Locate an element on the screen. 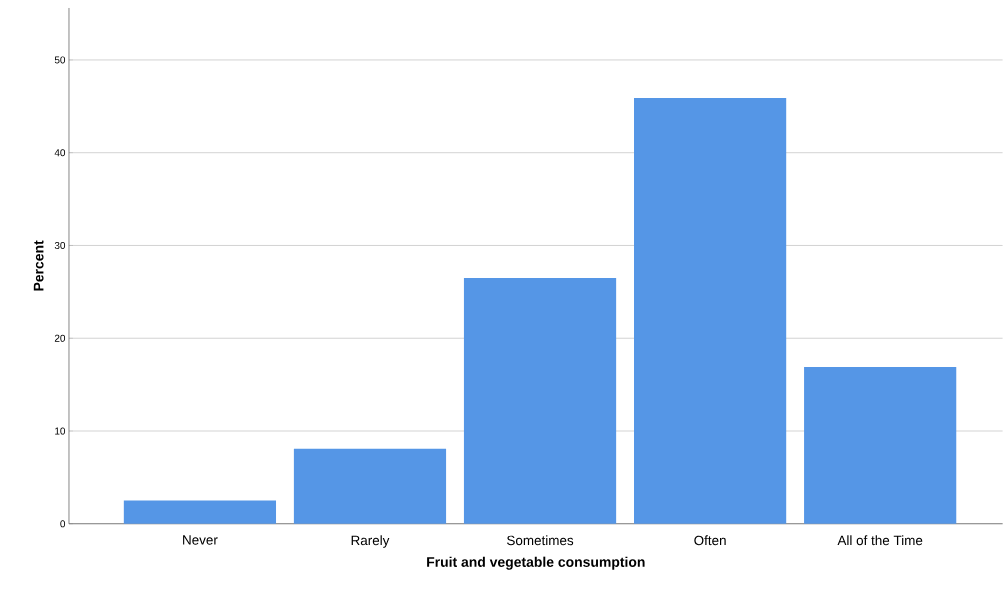 The image size is (1003, 597). y-axis-title: Percent is located at coordinates (38, 265).